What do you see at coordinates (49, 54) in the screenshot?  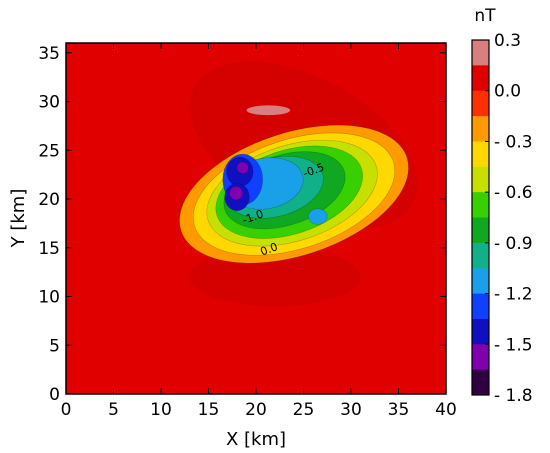 I see `y-tick-label: 35` at bounding box center [49, 54].